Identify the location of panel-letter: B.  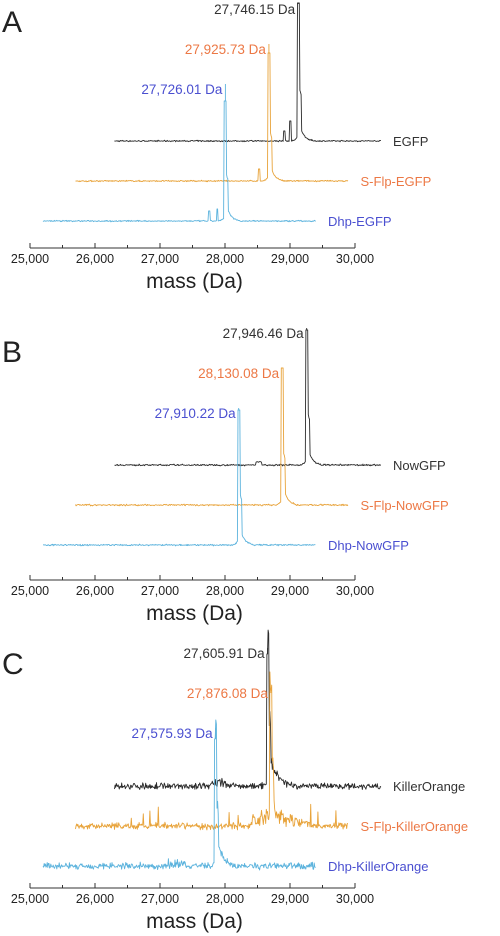
(12, 352).